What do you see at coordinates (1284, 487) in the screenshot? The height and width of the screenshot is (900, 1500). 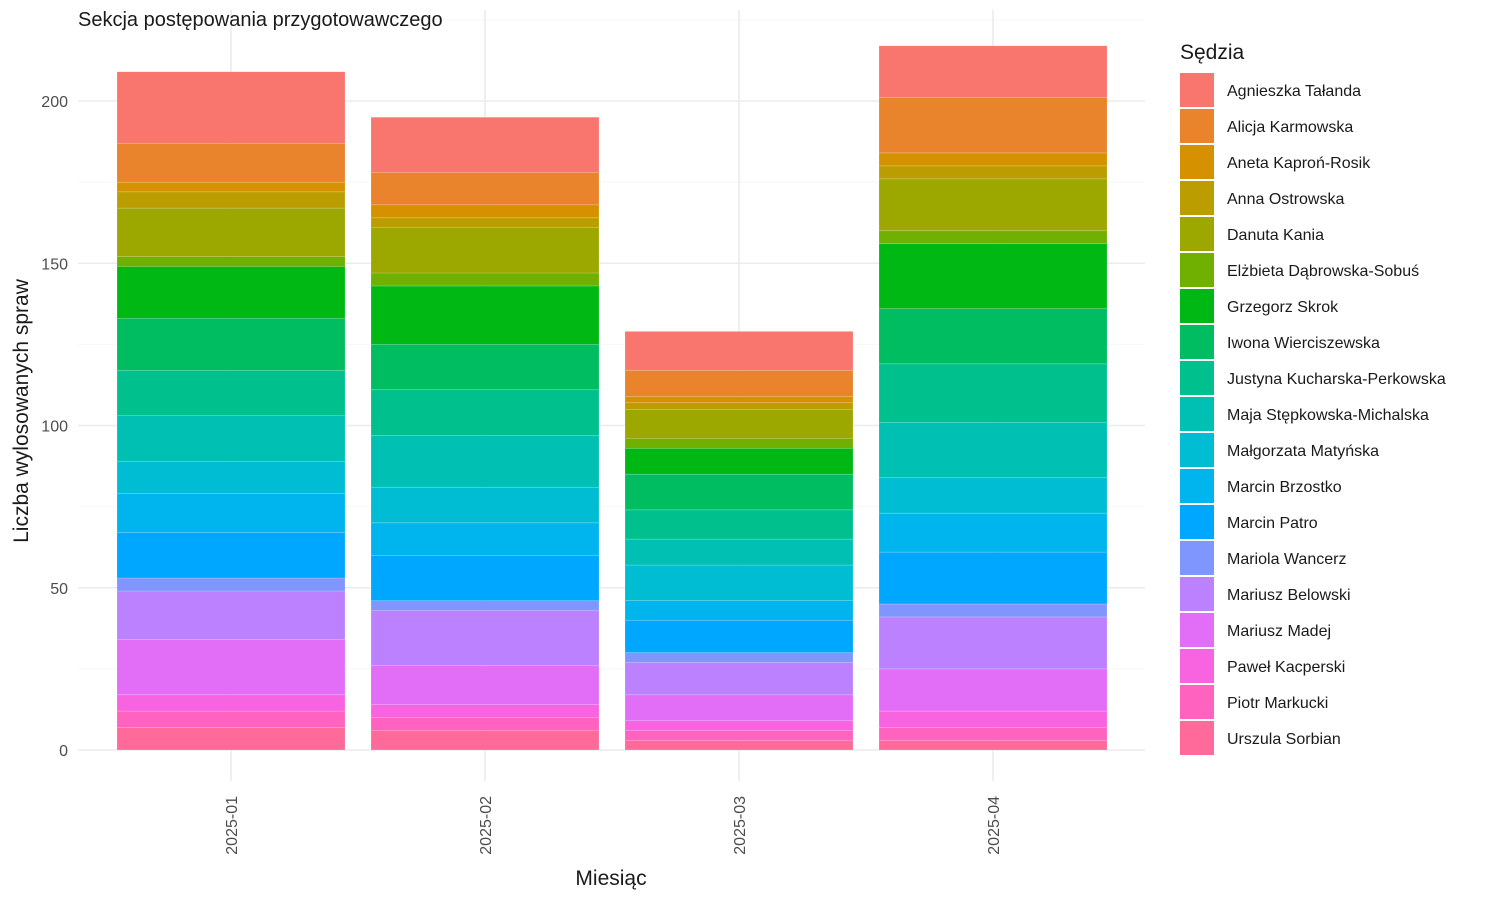 I see `legend-label: Marcin Brzostko` at bounding box center [1284, 487].